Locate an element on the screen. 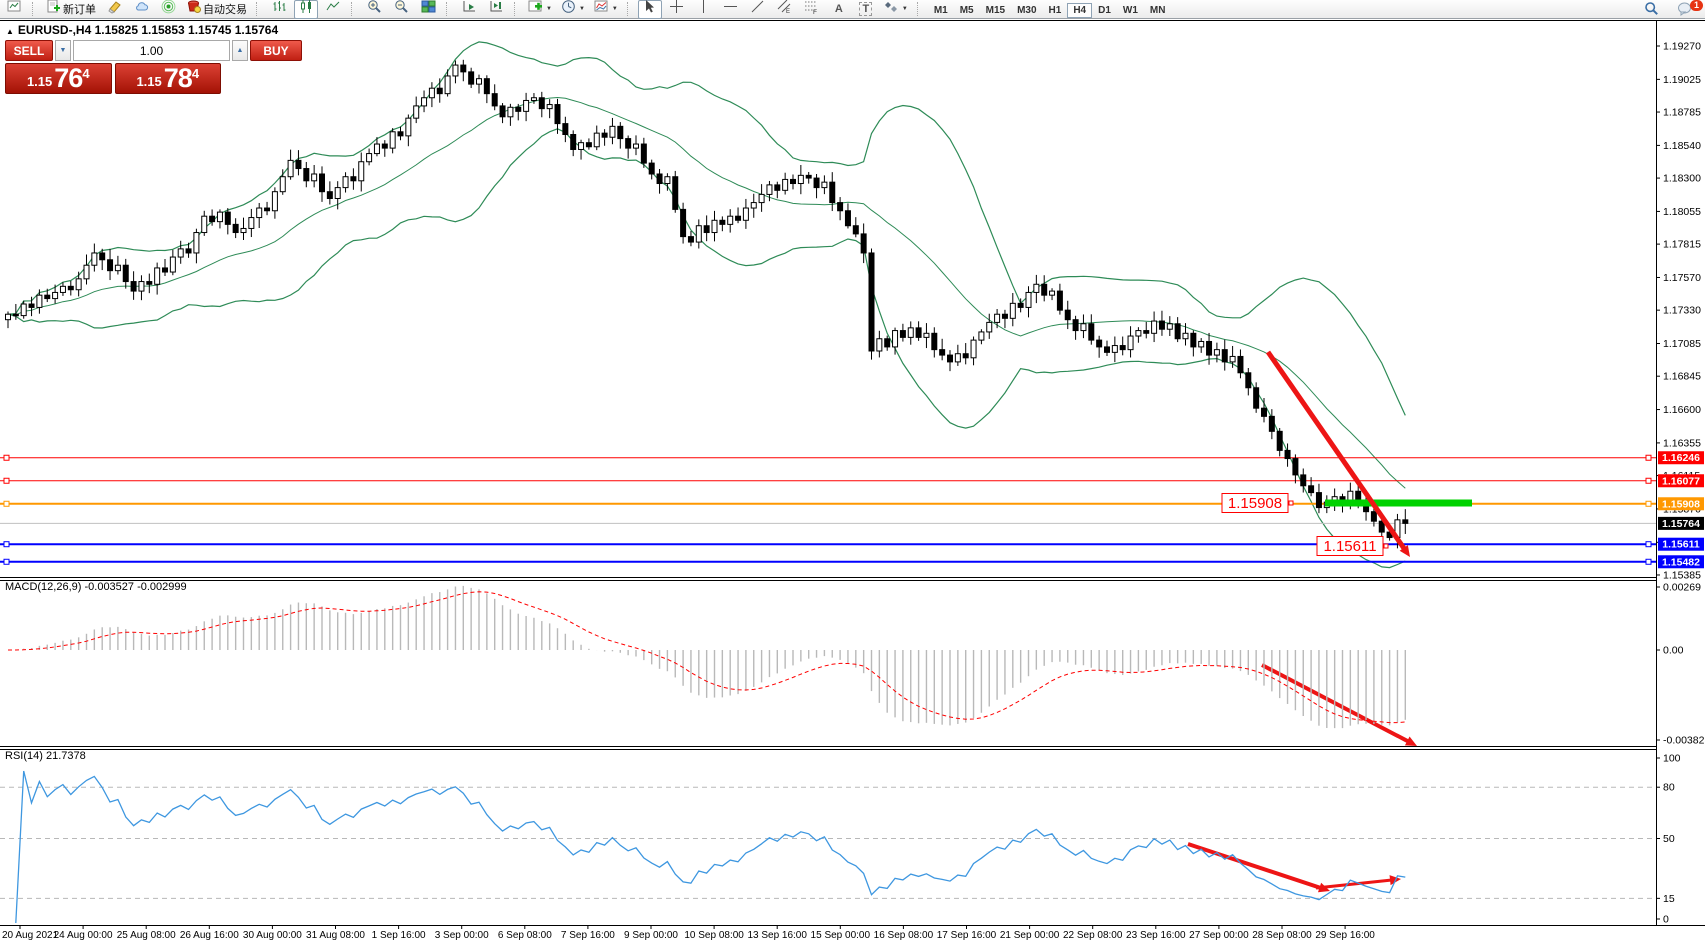 Image resolution: width=1705 pixels, height=941 pixels. vertical-line-tool-button is located at coordinates (704, 9).